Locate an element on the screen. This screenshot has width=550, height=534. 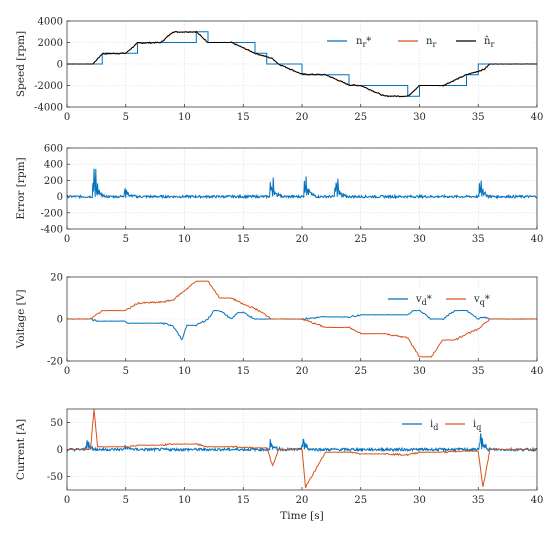
legend: vd* vq* is located at coordinates (458, 298).